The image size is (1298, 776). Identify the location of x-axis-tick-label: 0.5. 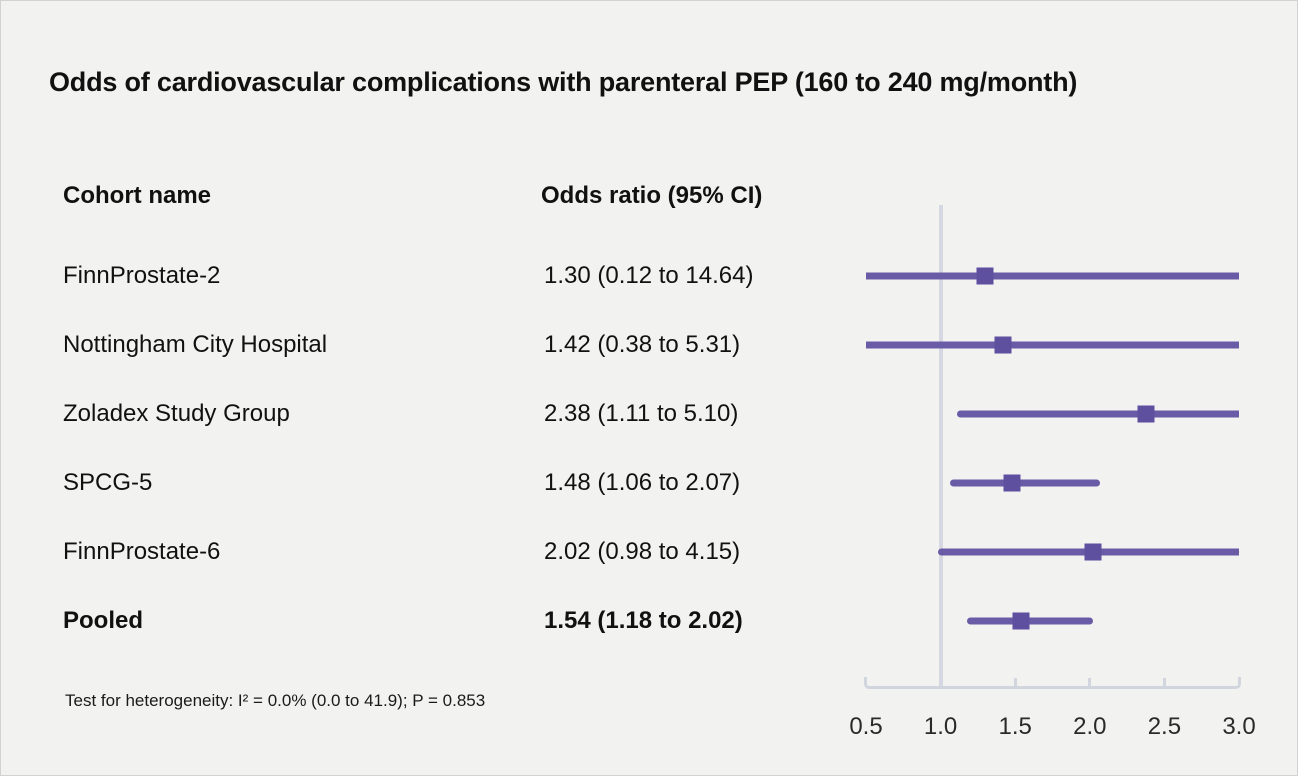
(866, 726).